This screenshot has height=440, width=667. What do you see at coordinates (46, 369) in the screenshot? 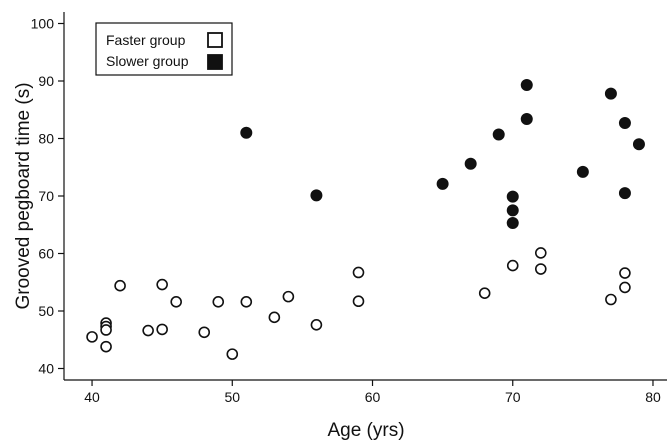
I see `y-tick-label: 40` at bounding box center [46, 369].